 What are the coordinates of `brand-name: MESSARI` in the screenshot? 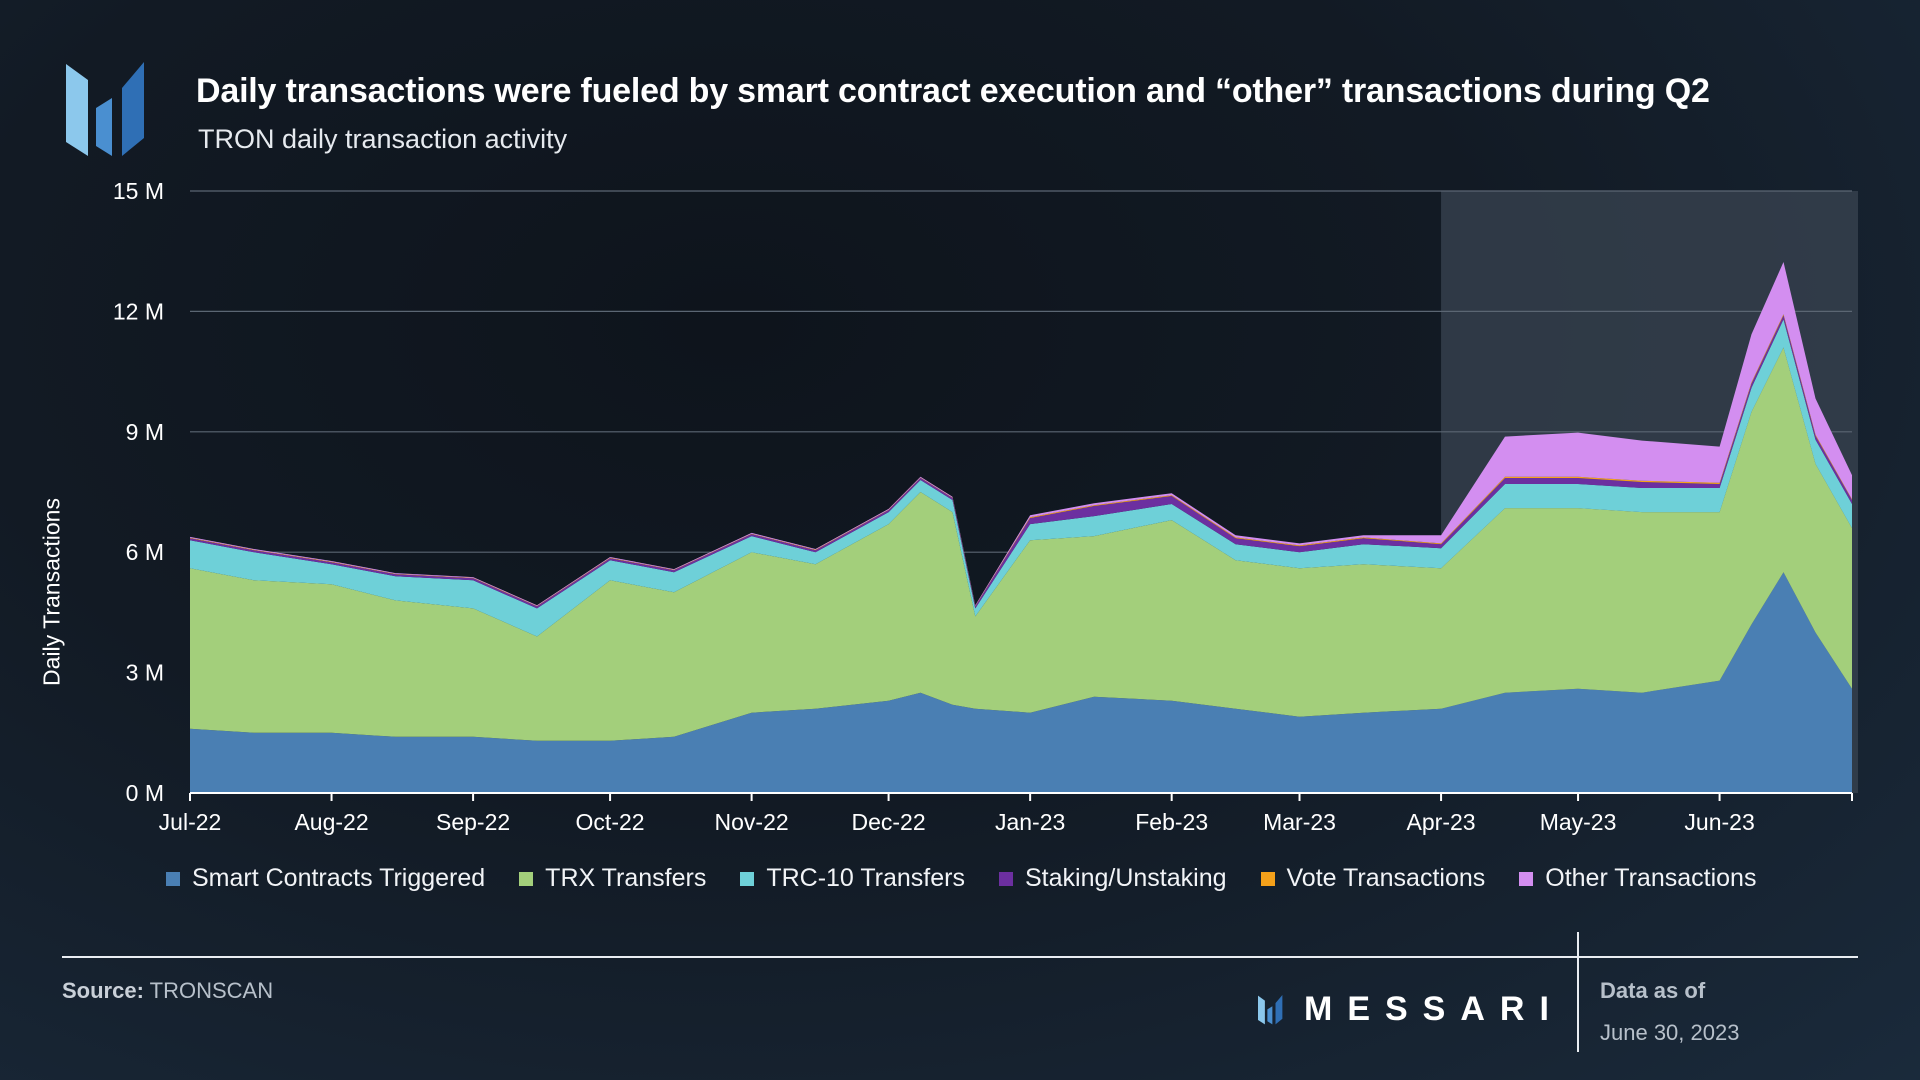 It's located at (1434, 1009).